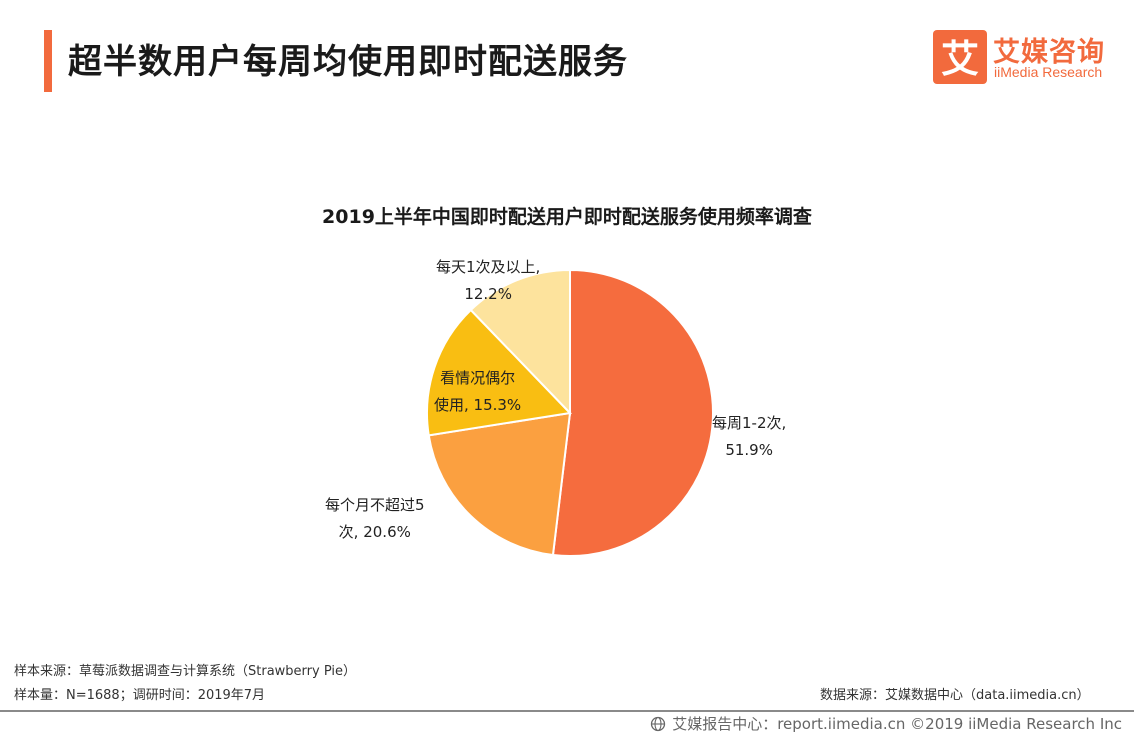 The height and width of the screenshot is (737, 1134). What do you see at coordinates (955, 695) in the screenshot?
I see `data-source: 数据来源：艾媒数据中心（data.iimedia.cn）` at bounding box center [955, 695].